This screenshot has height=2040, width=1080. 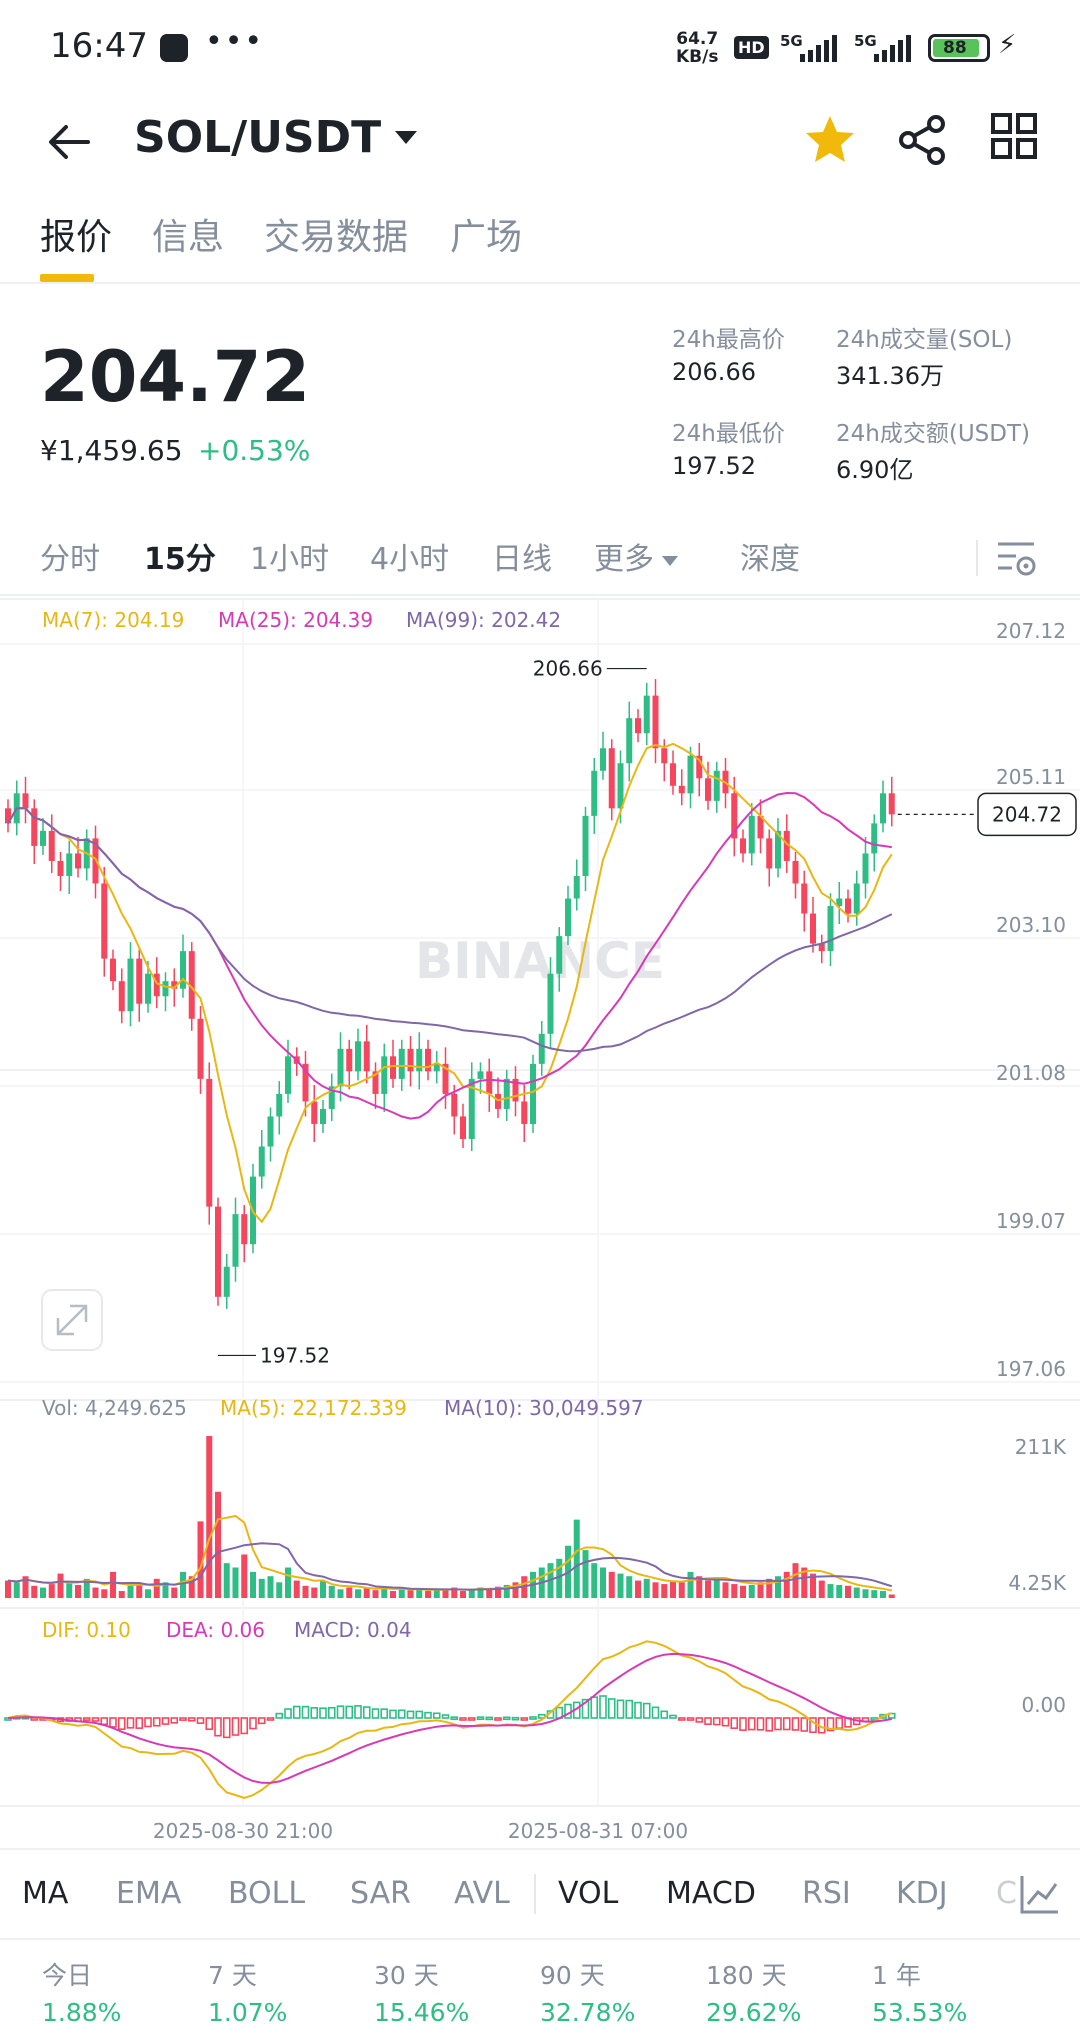 What do you see at coordinates (174, 48) in the screenshot?
I see `app-notification-icon` at bounding box center [174, 48].